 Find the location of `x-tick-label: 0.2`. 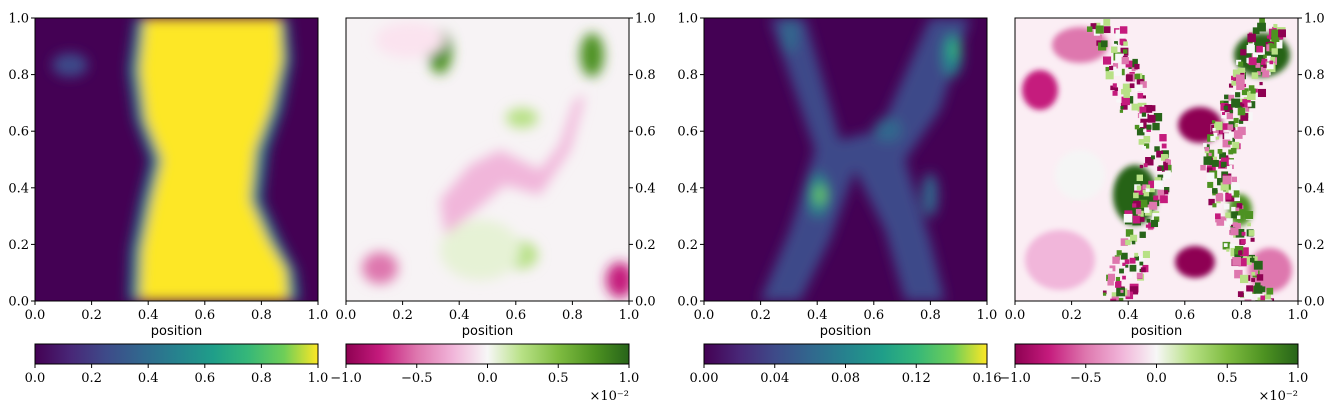

x-tick-label: 0.2 is located at coordinates (760, 315).